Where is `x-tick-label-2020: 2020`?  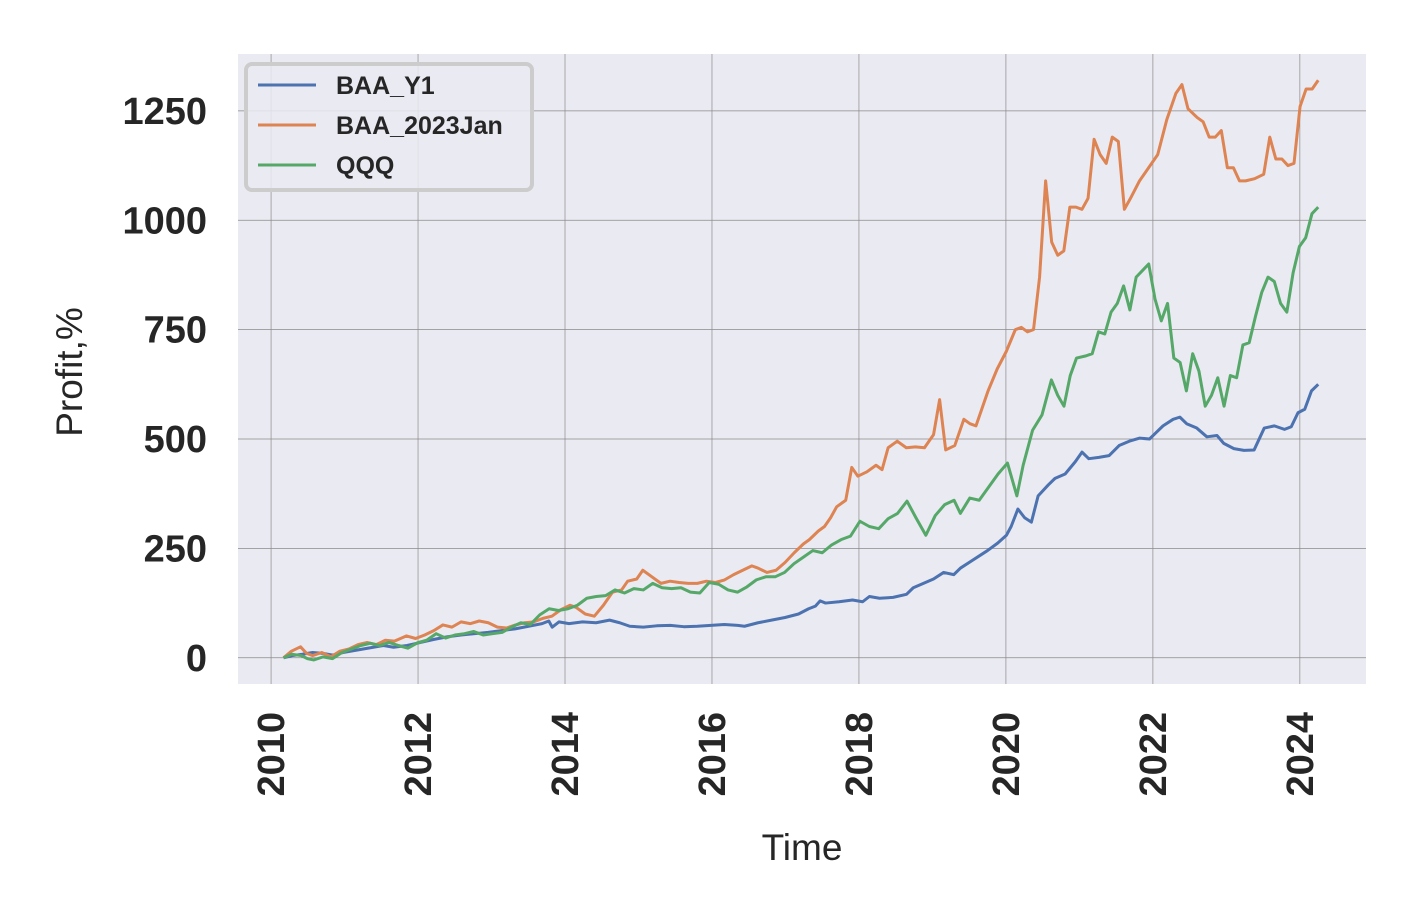 x-tick-label-2020: 2020 is located at coordinates (1007, 754).